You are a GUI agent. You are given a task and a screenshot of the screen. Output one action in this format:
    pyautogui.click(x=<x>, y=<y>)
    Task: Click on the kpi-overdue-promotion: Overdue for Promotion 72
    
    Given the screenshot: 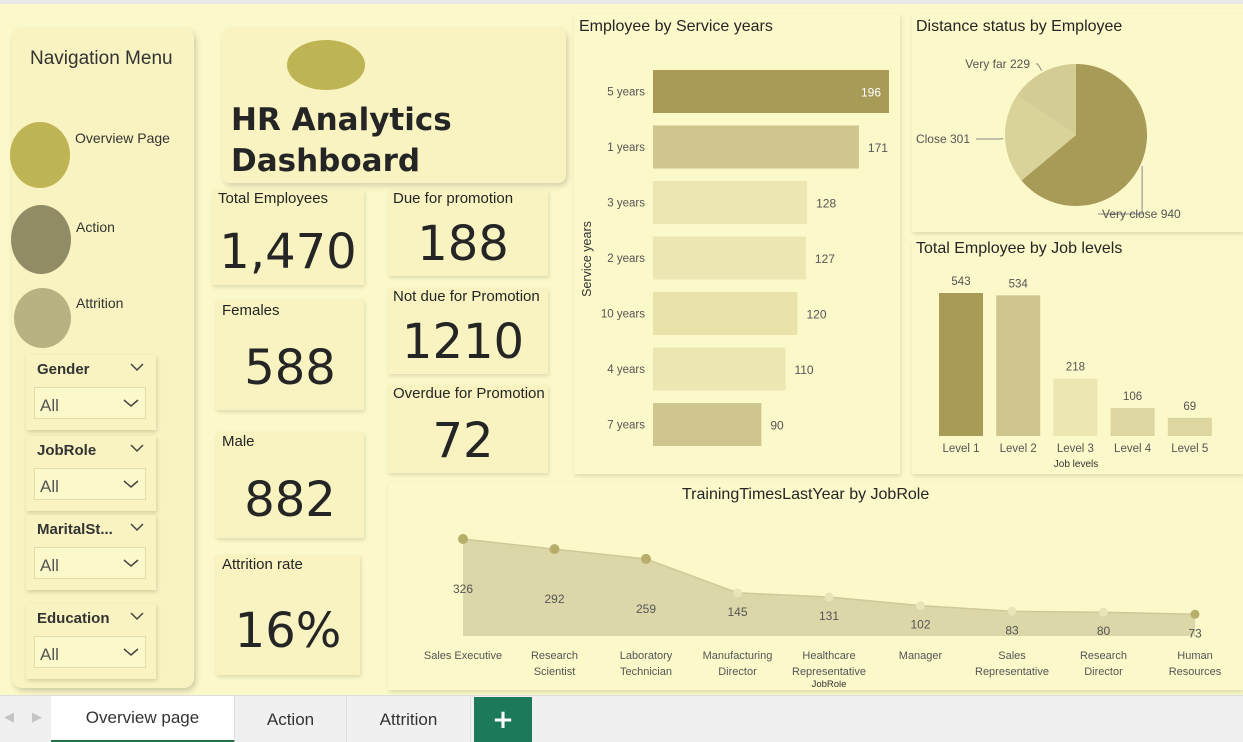 What is the action you would take?
    pyautogui.click(x=468, y=429)
    